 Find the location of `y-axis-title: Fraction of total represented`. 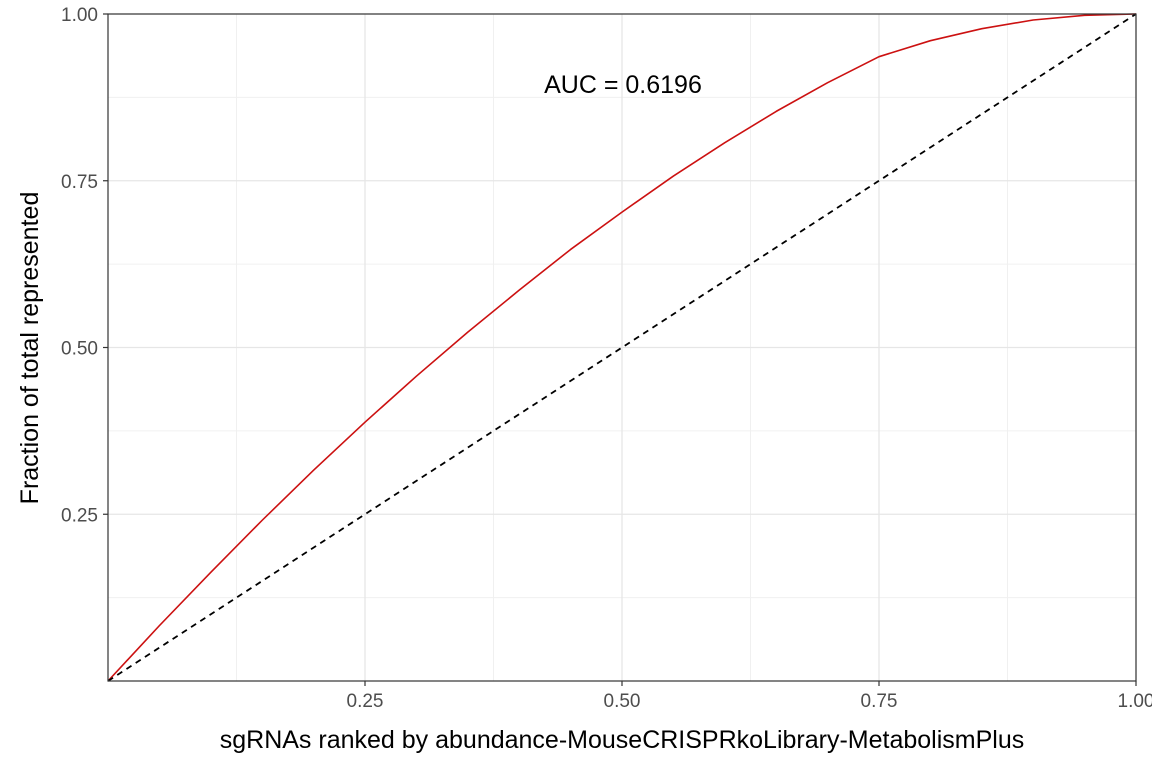

y-axis-title: Fraction of total represented is located at coordinates (30, 348).